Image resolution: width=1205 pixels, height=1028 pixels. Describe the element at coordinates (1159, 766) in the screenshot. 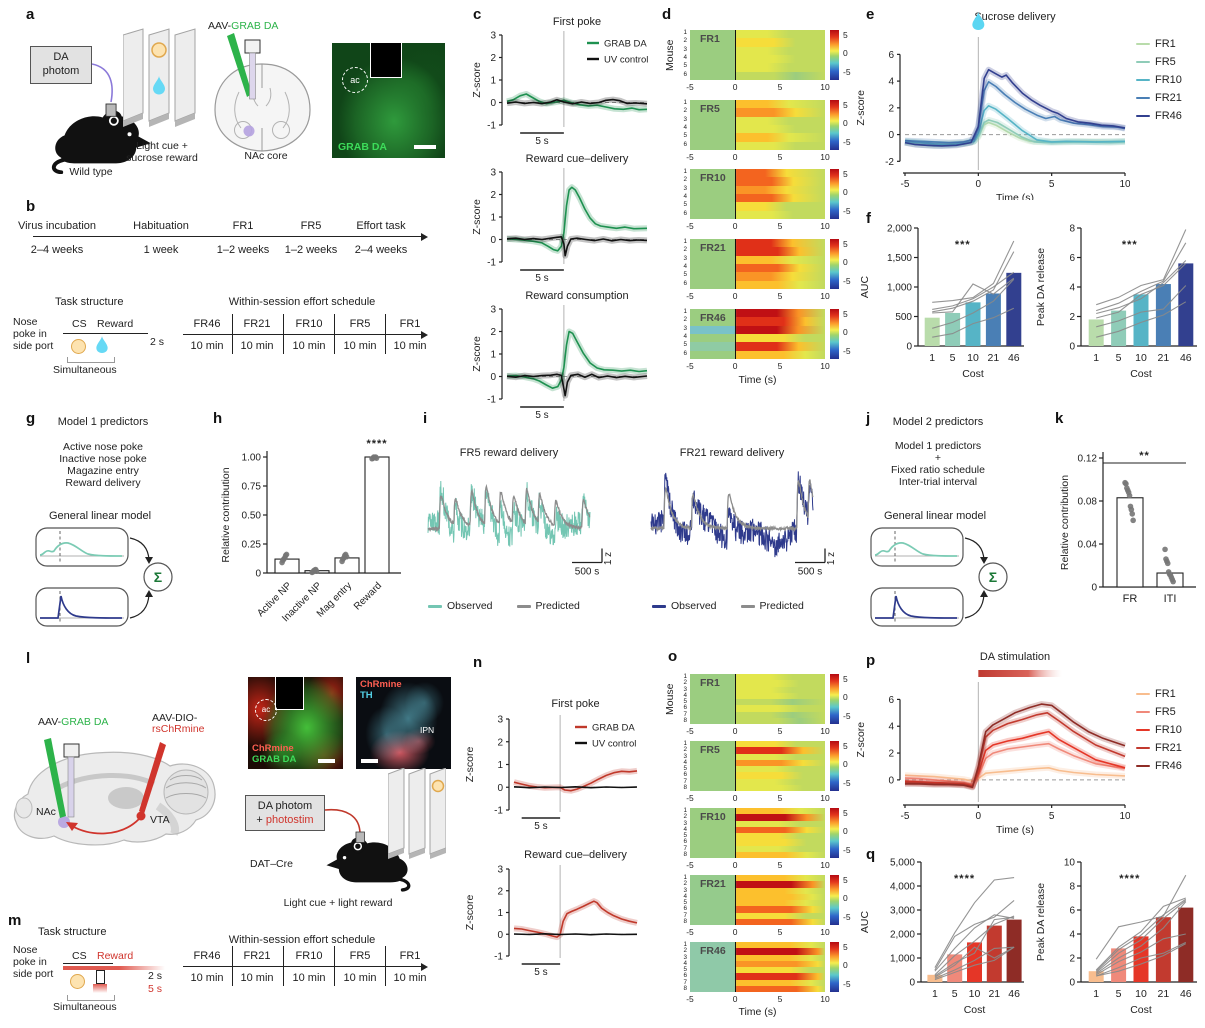

I see `legend-item-FR46: FR46` at that location.